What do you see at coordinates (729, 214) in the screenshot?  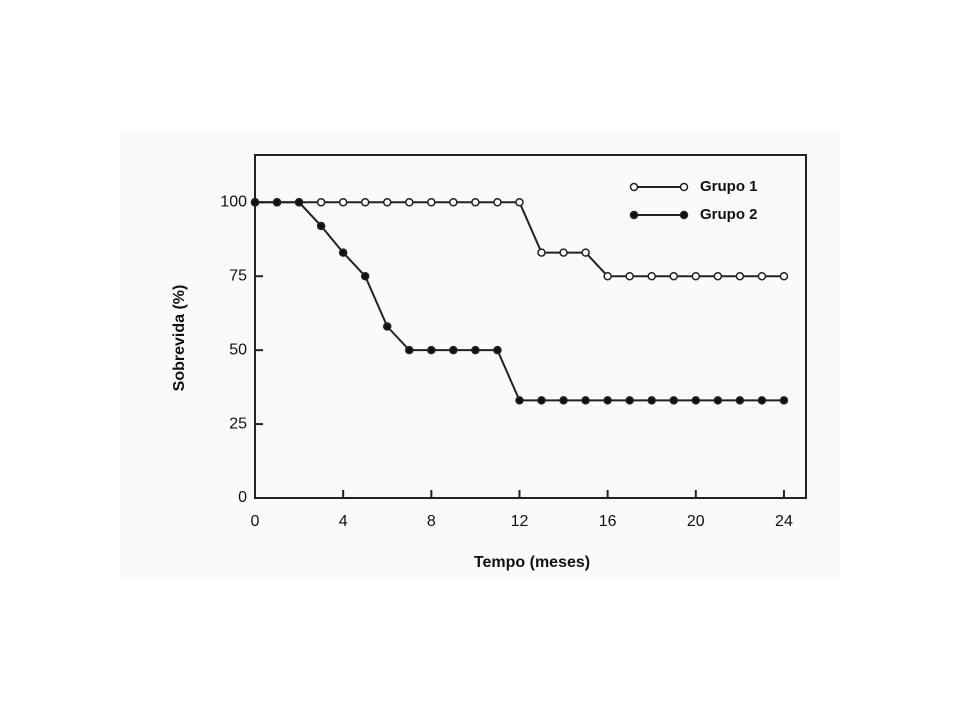 I see `legend-label: Grupo 2` at bounding box center [729, 214].